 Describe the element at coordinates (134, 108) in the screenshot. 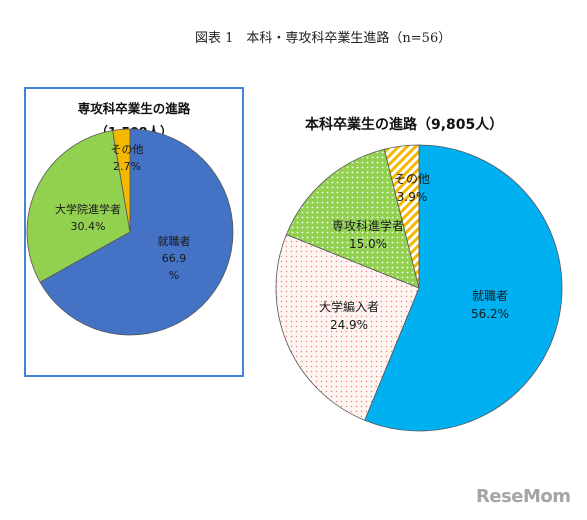

I see `left-chart-title: 専攻科卒業生の進路` at that location.